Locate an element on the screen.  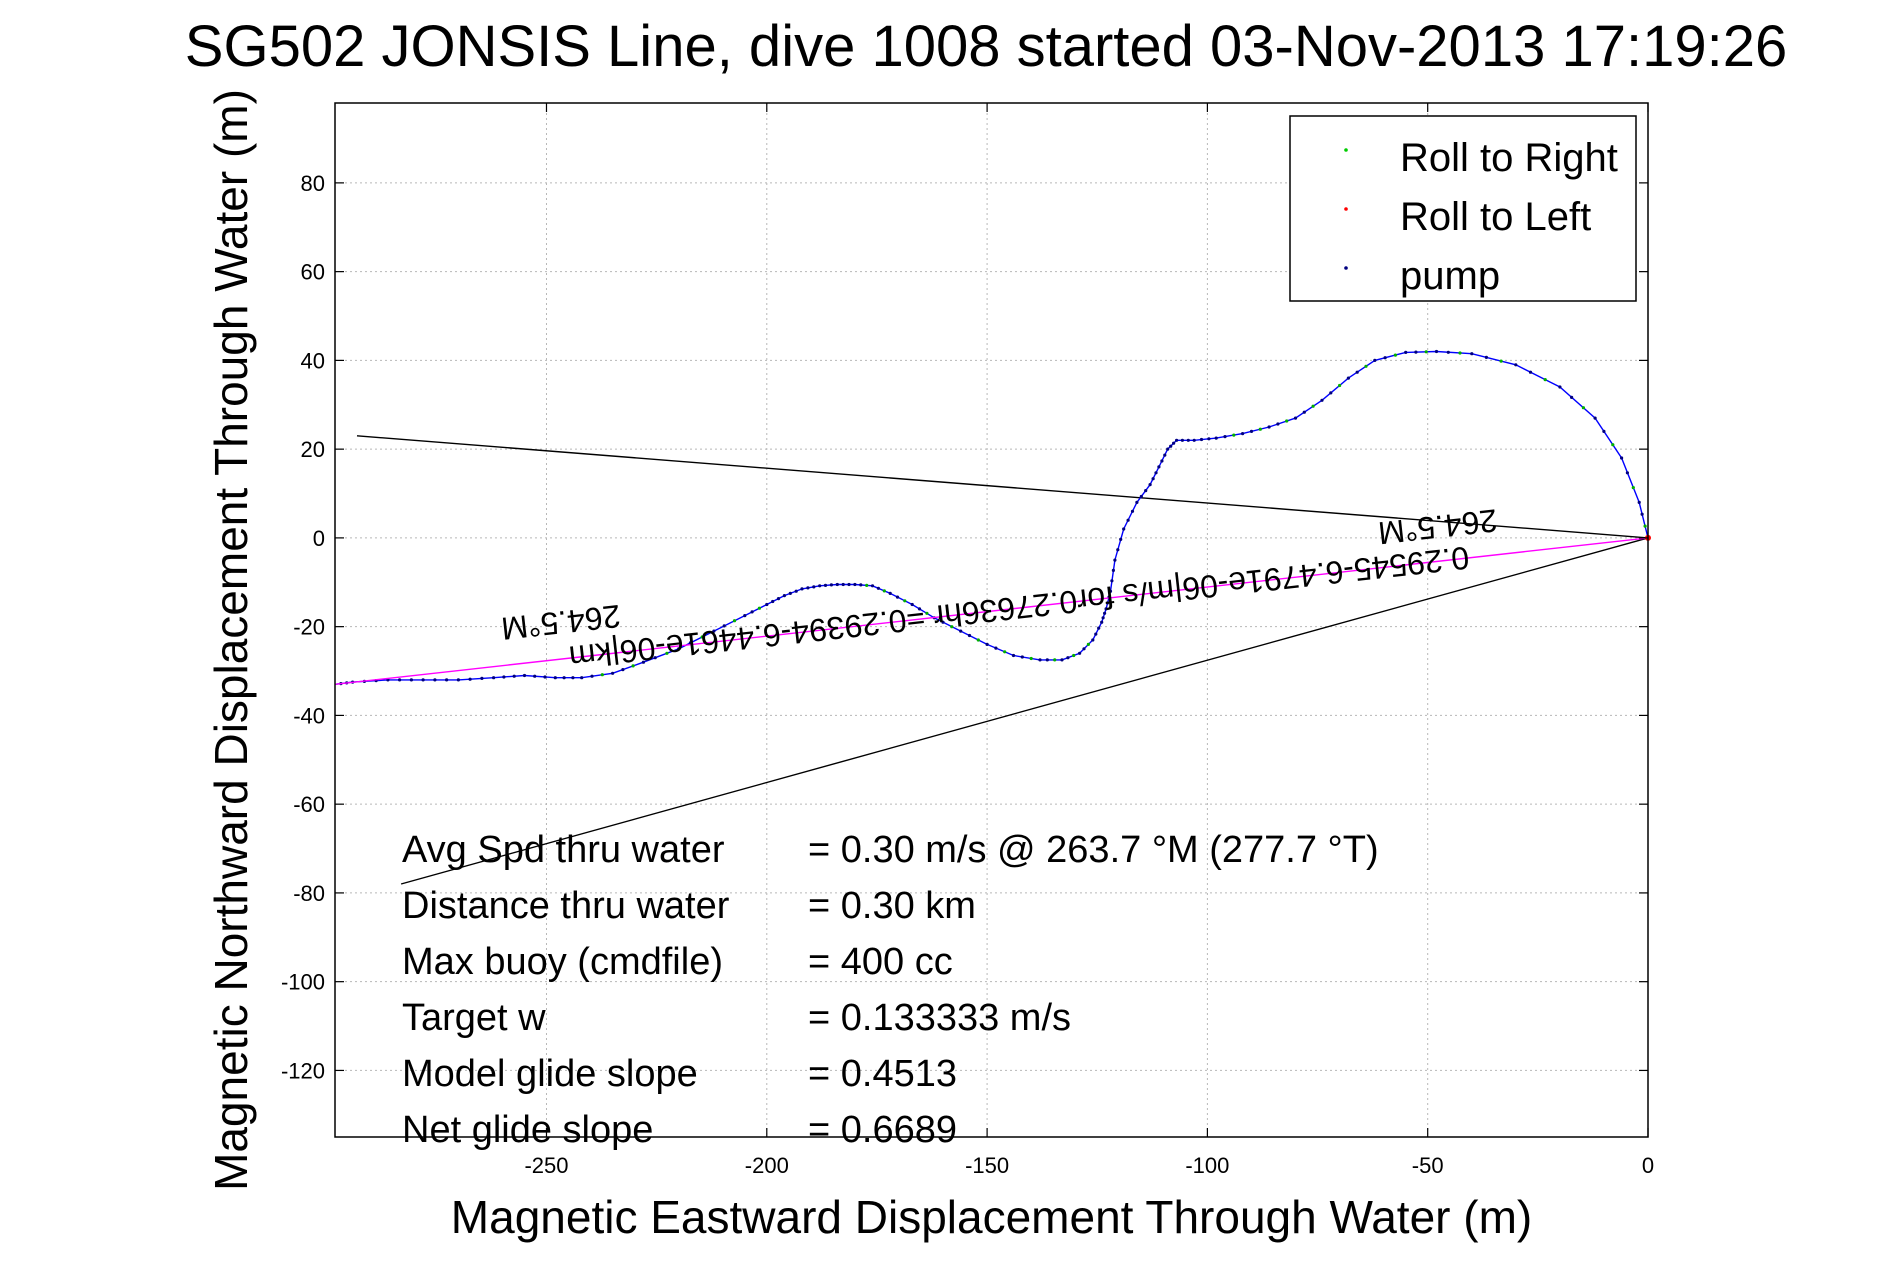
legend-marker-pump is located at coordinates (1346, 268).